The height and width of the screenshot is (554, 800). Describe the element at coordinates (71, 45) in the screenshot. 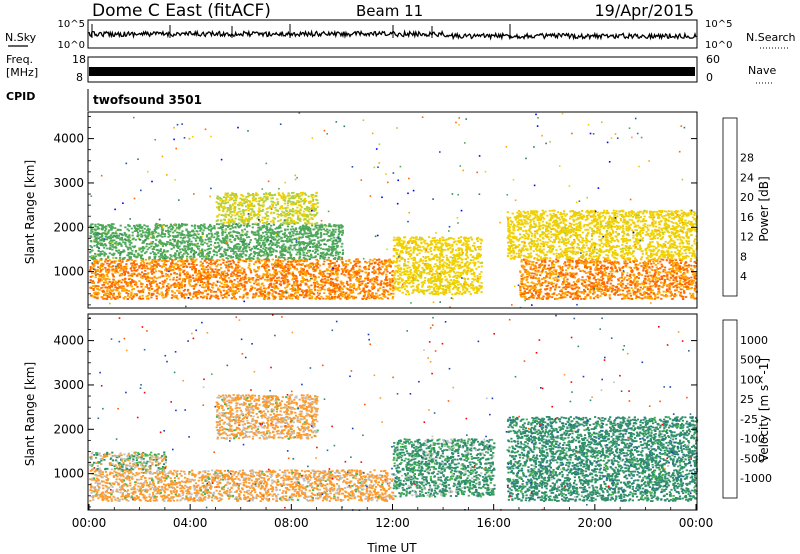

I see `nsky-left-tick-bottom: 10^0` at that location.